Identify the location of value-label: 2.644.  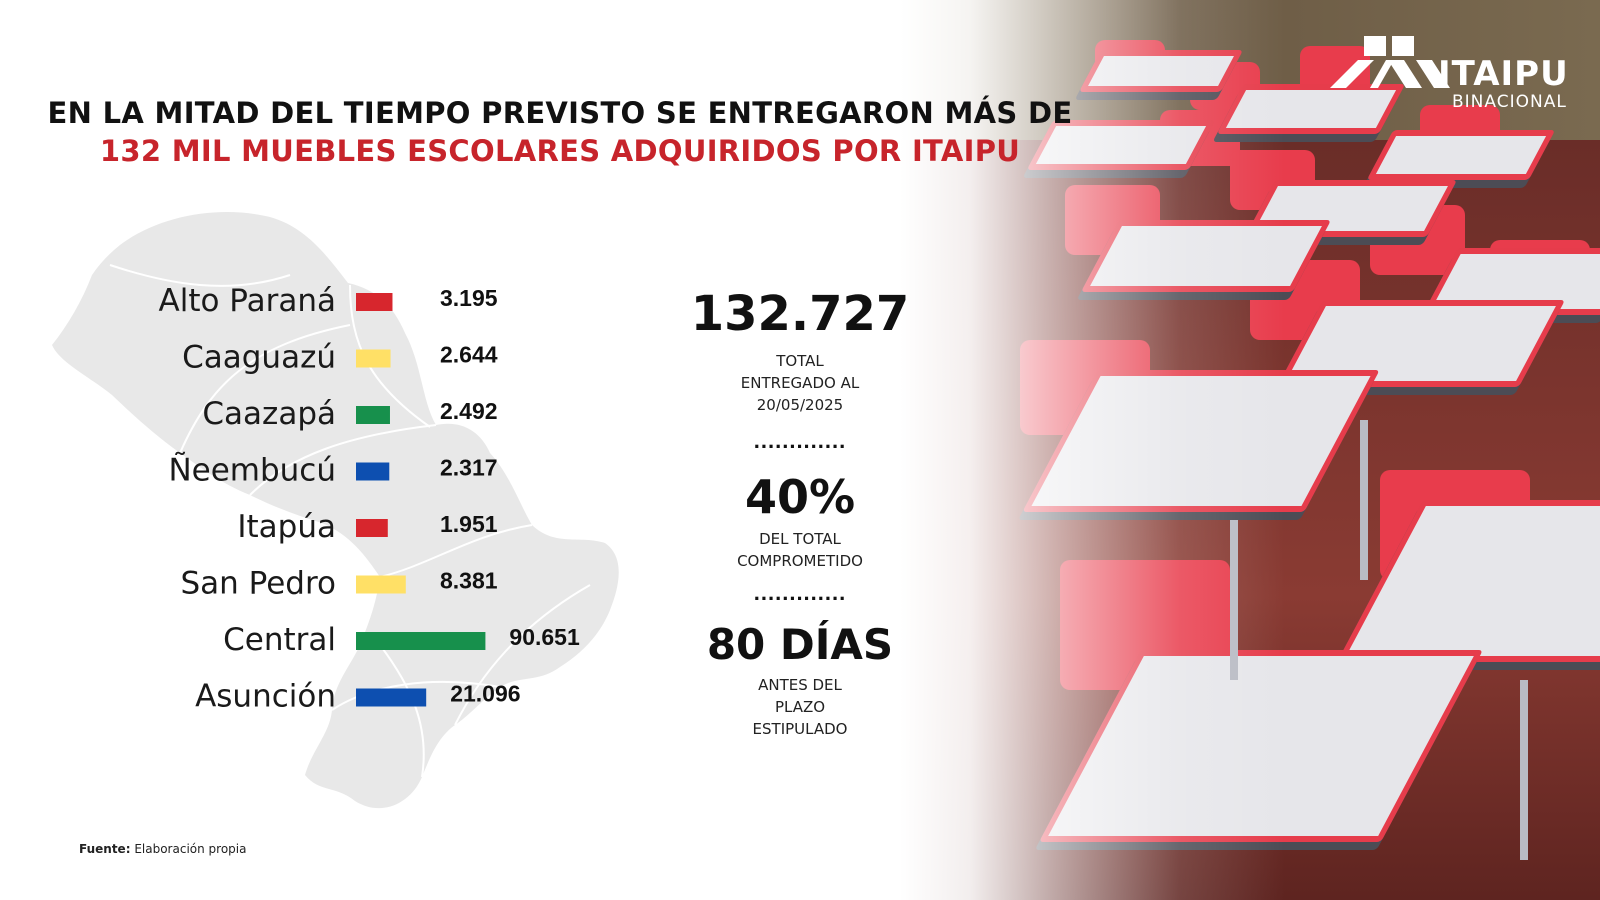
(469, 355).